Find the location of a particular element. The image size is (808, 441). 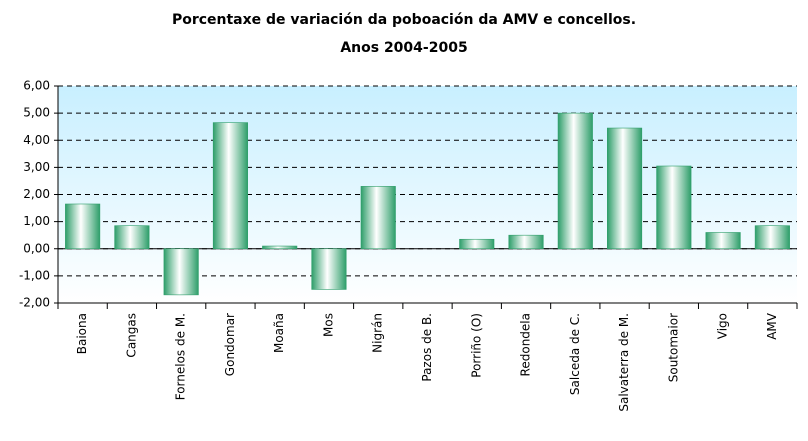

x-tick-label: Fornelos de M. is located at coordinates (181, 356).